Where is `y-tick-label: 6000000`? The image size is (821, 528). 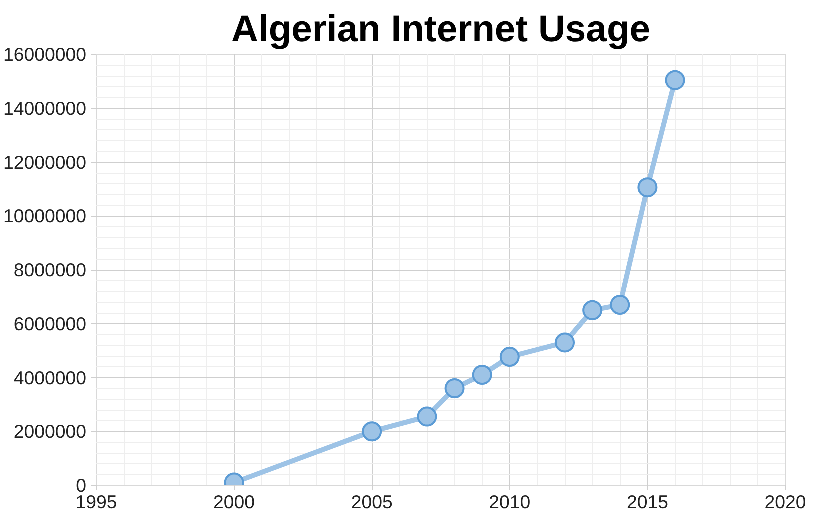 y-tick-label: 6000000 is located at coordinates (50, 323).